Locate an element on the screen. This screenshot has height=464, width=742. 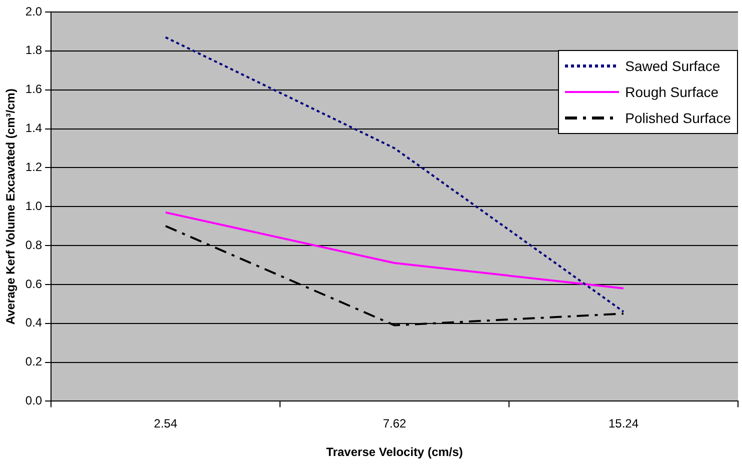
y-tick-label: 2.0 is located at coordinates (33, 11).